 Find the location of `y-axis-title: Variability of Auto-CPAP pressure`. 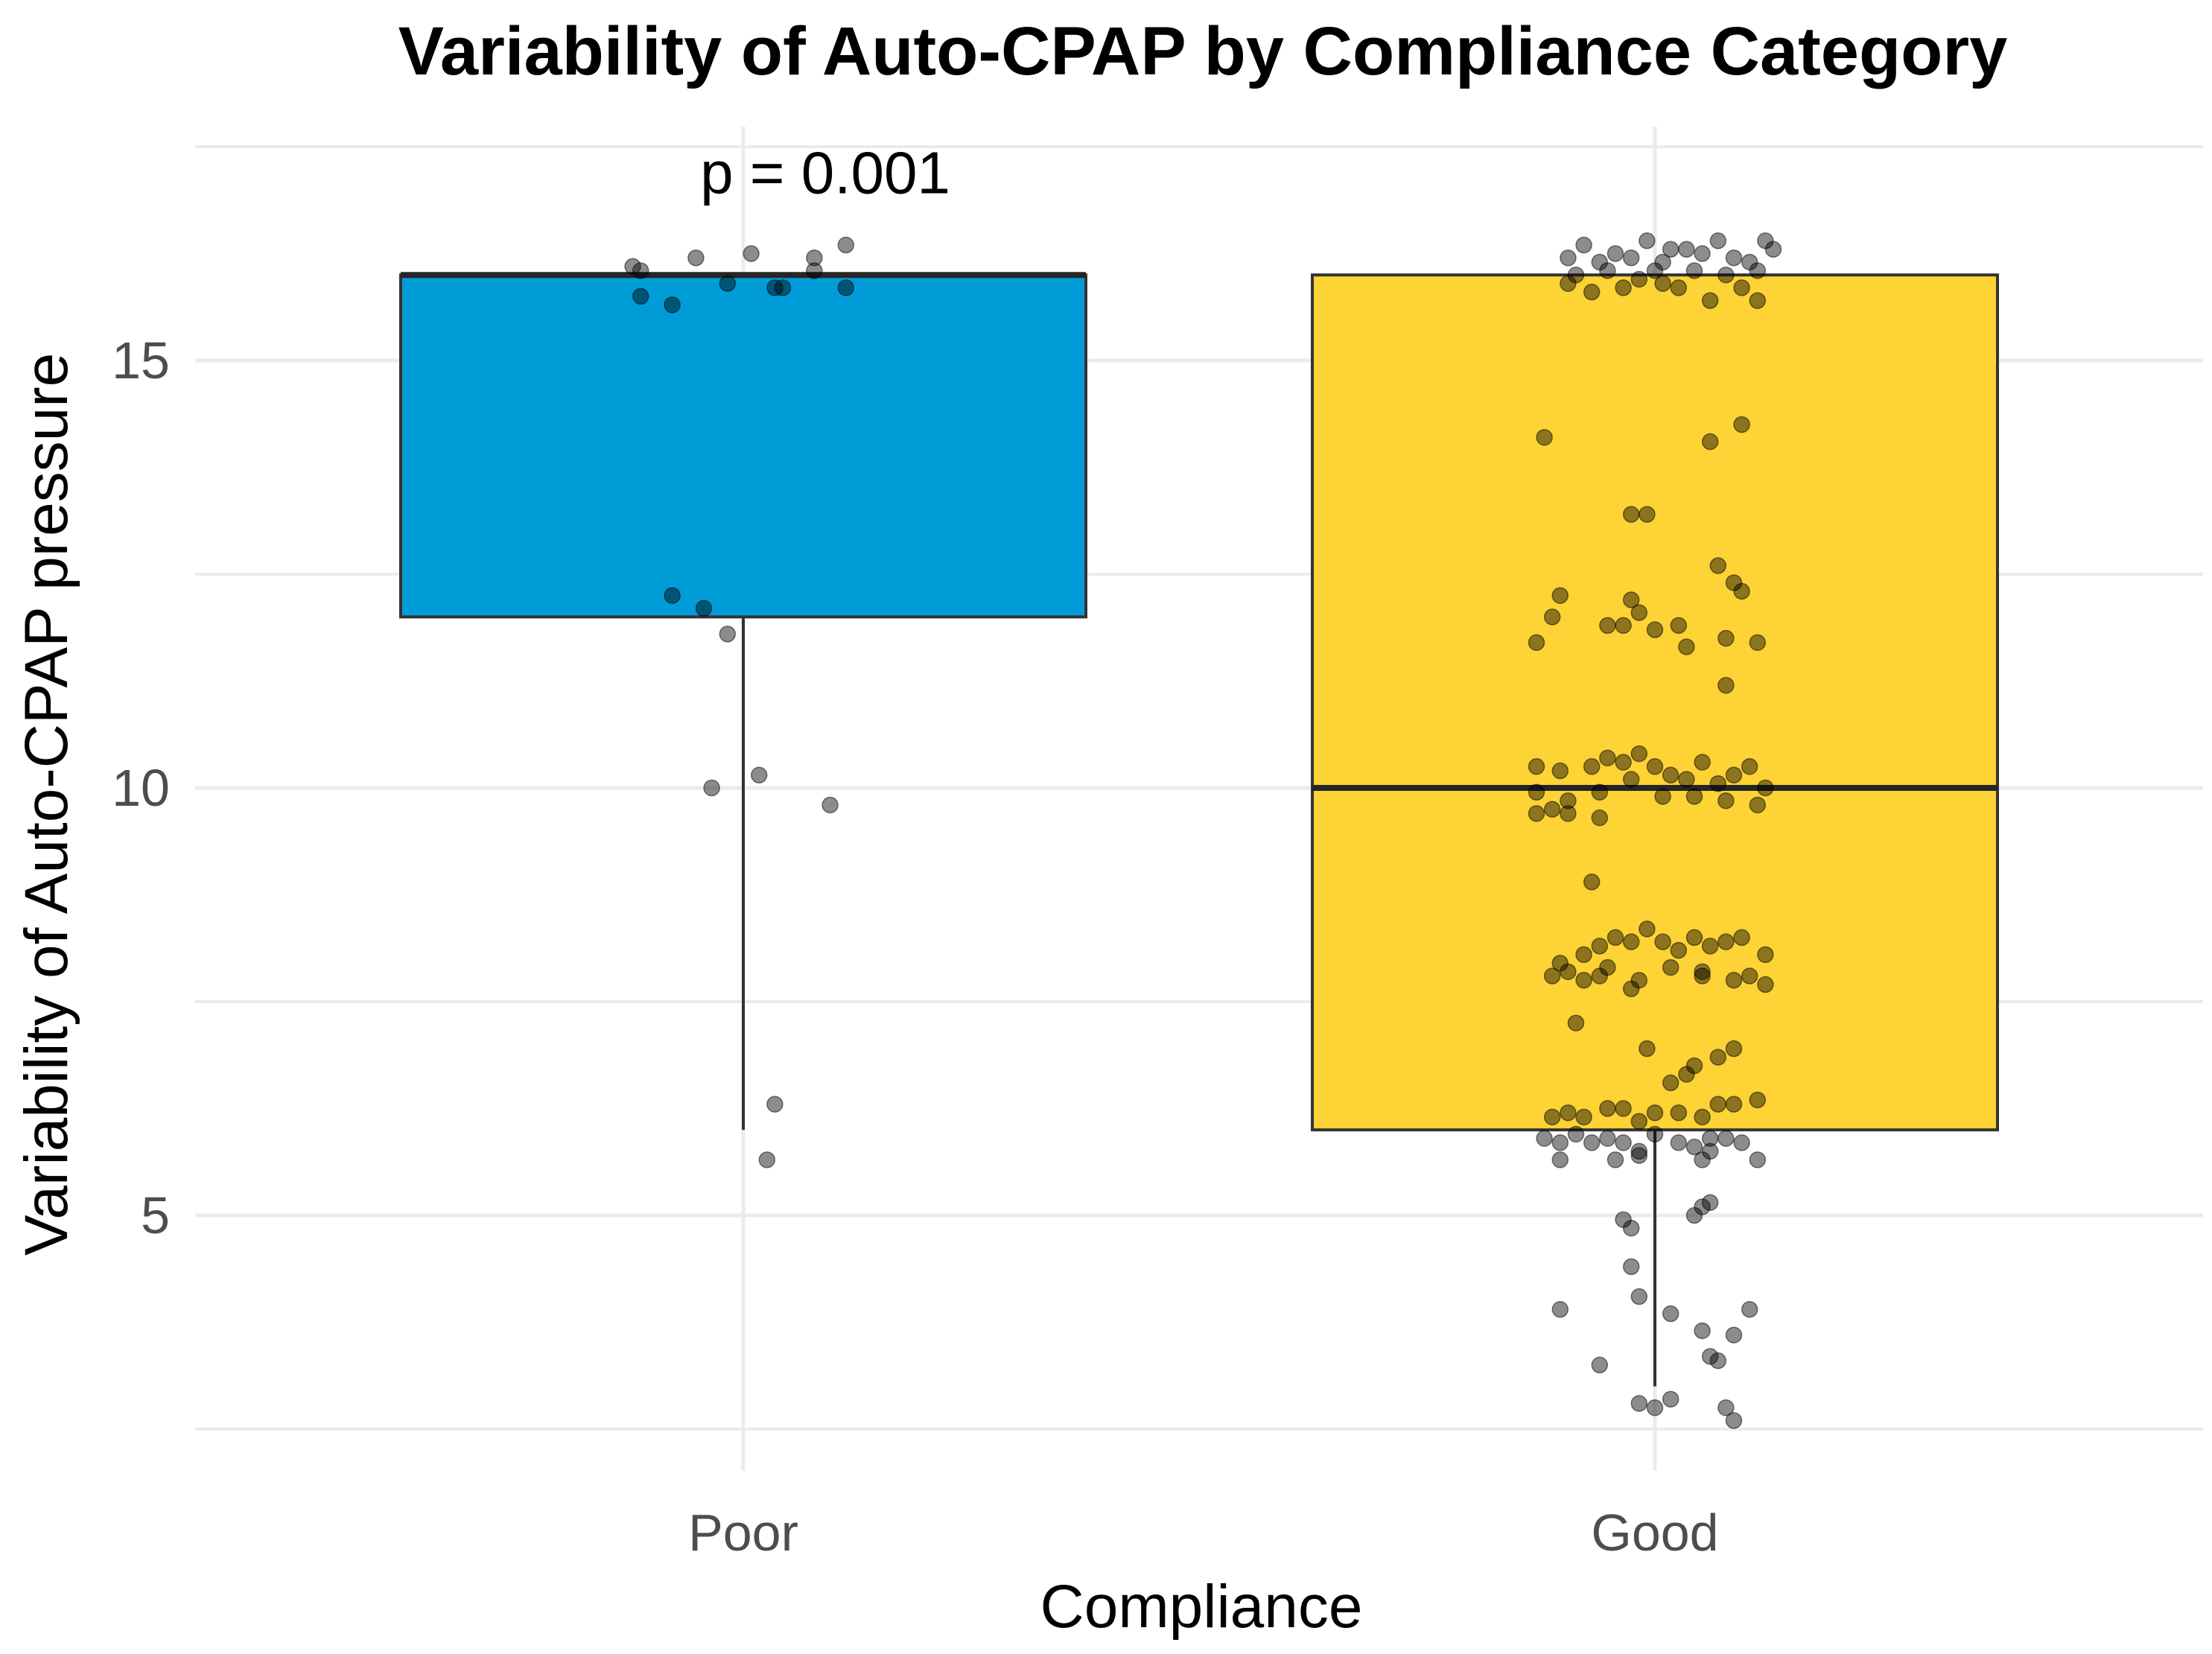

y-axis-title: Variability of Auto-CPAP pressure is located at coordinates (46, 804).